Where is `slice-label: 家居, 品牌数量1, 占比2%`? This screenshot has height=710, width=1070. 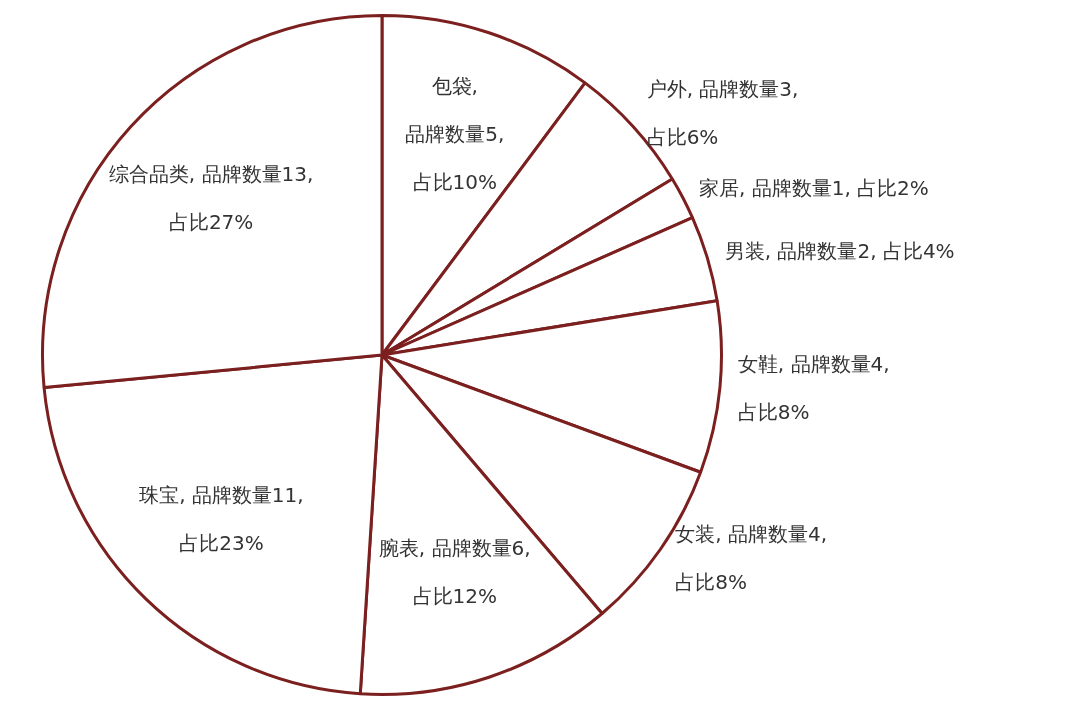
slice-label: 家居, 品牌数量1, 占比2% is located at coordinates (813, 187).